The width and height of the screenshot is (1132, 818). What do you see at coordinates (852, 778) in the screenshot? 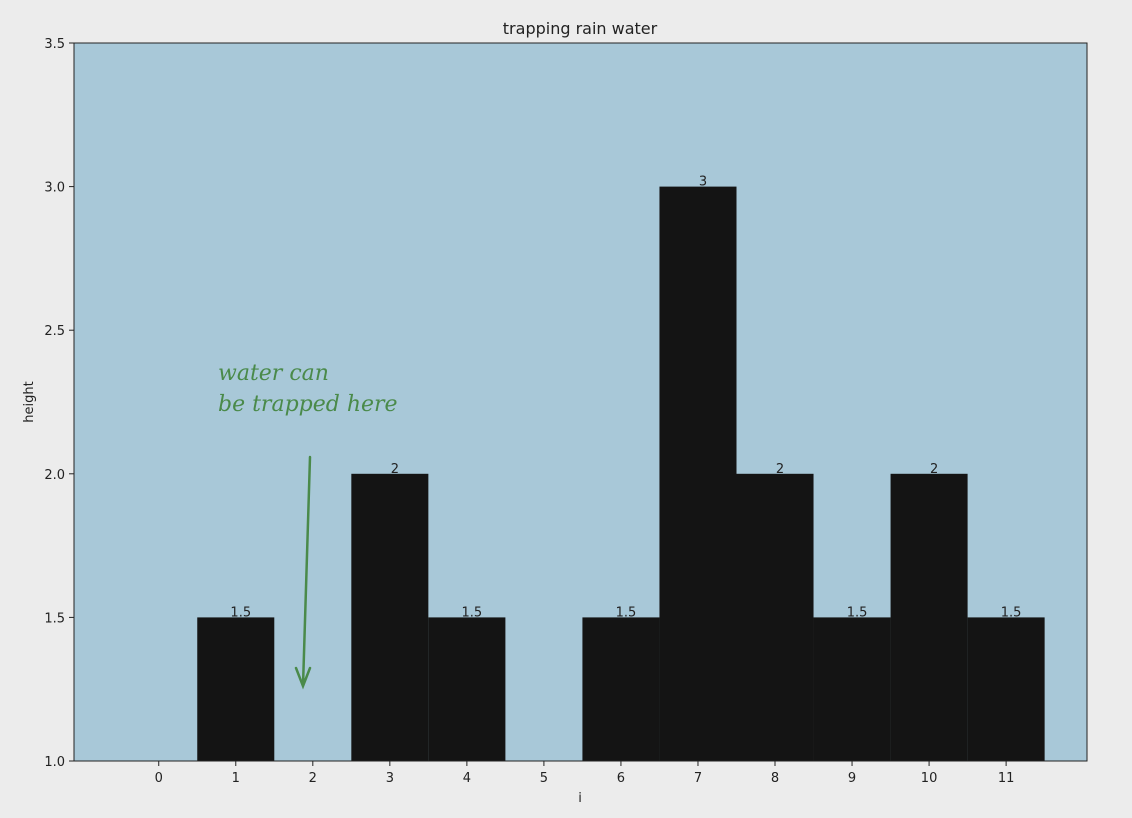
I see `x-tick-label: 9` at bounding box center [852, 778].